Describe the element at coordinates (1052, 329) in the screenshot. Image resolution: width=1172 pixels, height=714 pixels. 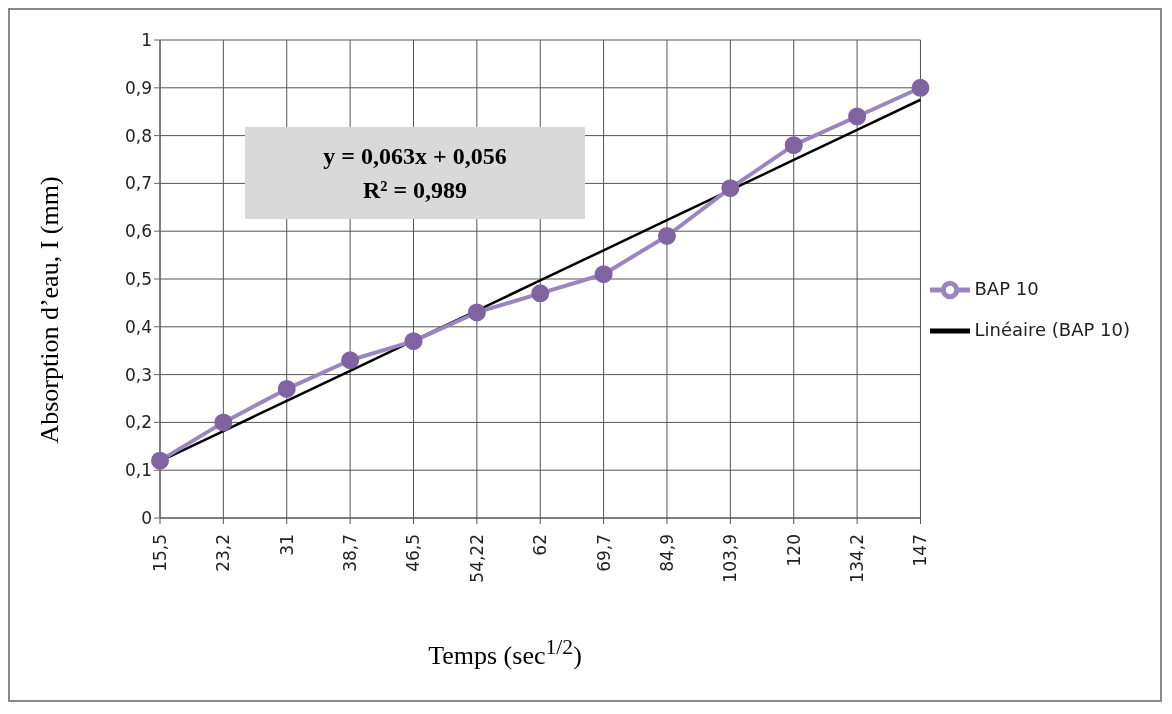
I see `legend-label: Linéaire (BAP 10)` at that location.